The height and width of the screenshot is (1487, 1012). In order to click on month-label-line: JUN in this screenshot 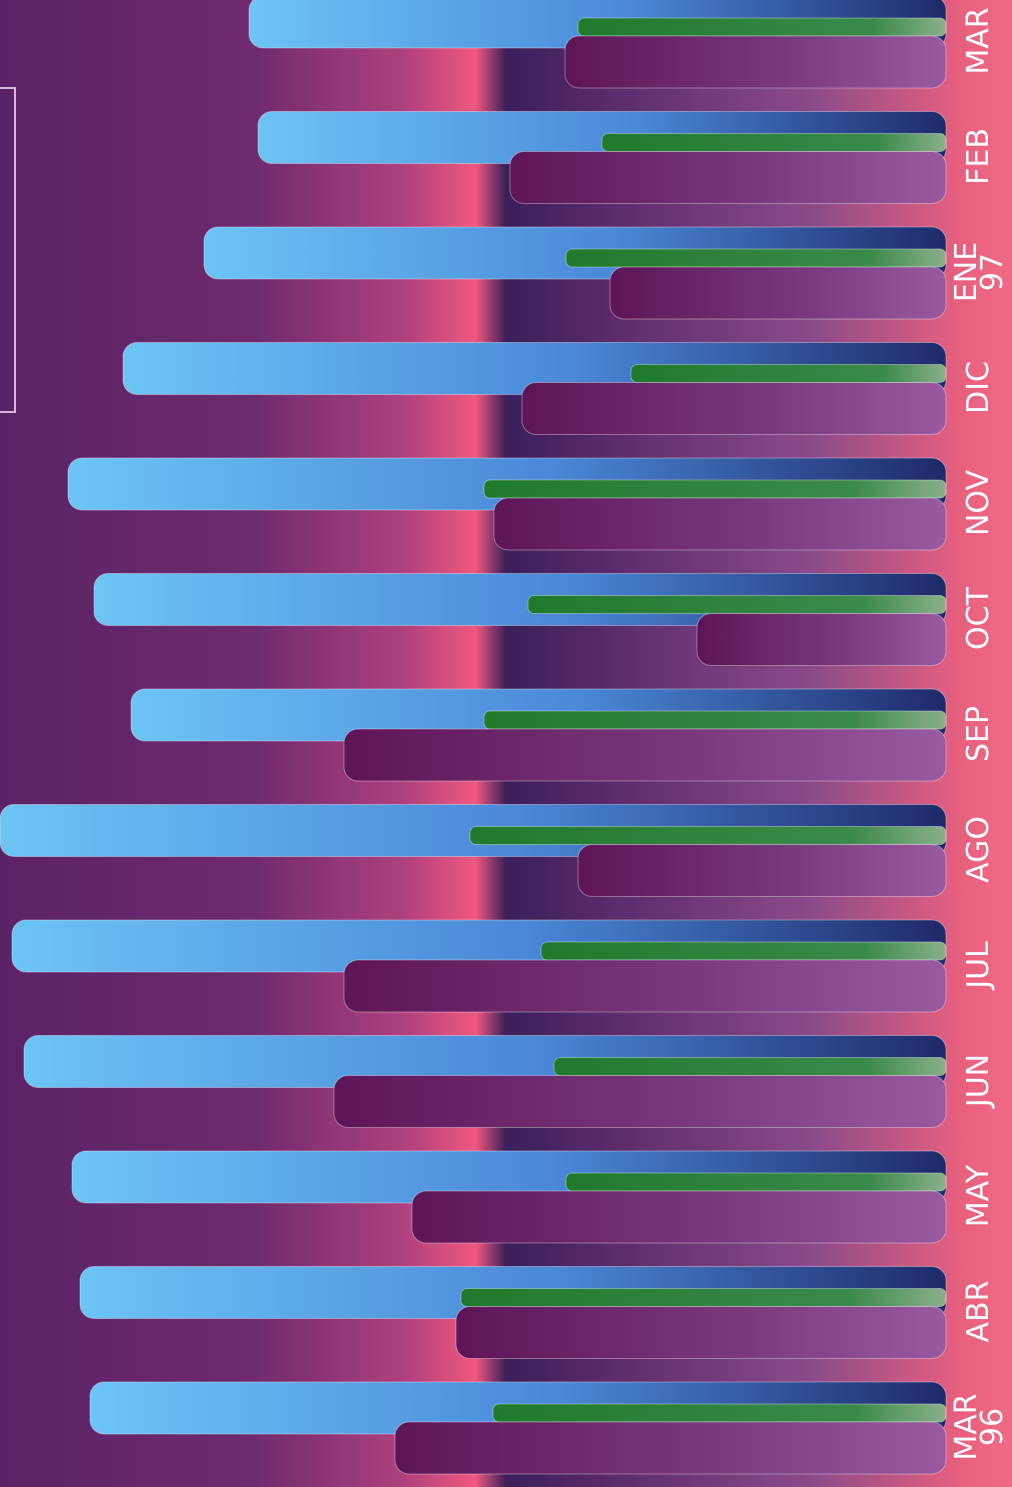, I will do `click(978, 1081)`.